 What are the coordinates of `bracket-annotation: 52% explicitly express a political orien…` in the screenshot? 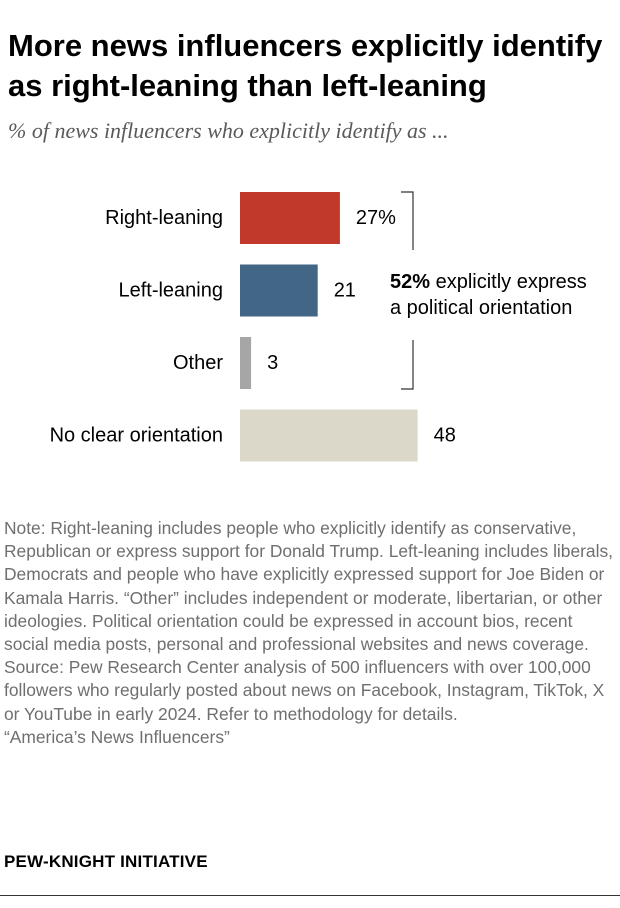 It's located at (488, 295).